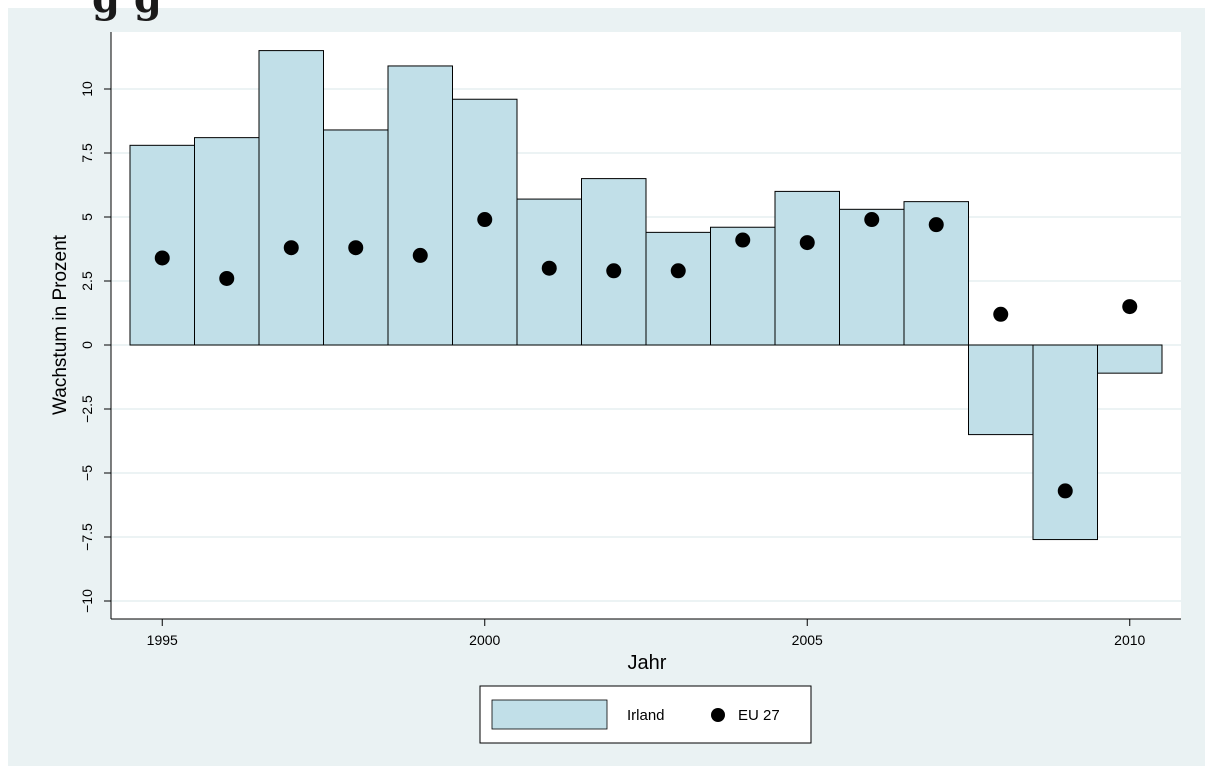  Describe the element at coordinates (743, 240) in the screenshot. I see `point-eu27-2004` at that location.